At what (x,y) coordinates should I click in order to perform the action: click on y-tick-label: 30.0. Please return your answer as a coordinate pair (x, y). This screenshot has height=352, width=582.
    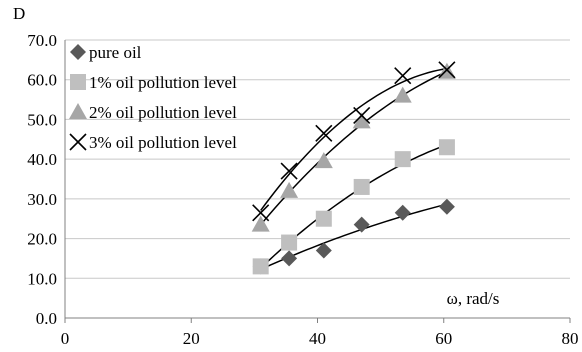
    Looking at the image, I should click on (42, 199).